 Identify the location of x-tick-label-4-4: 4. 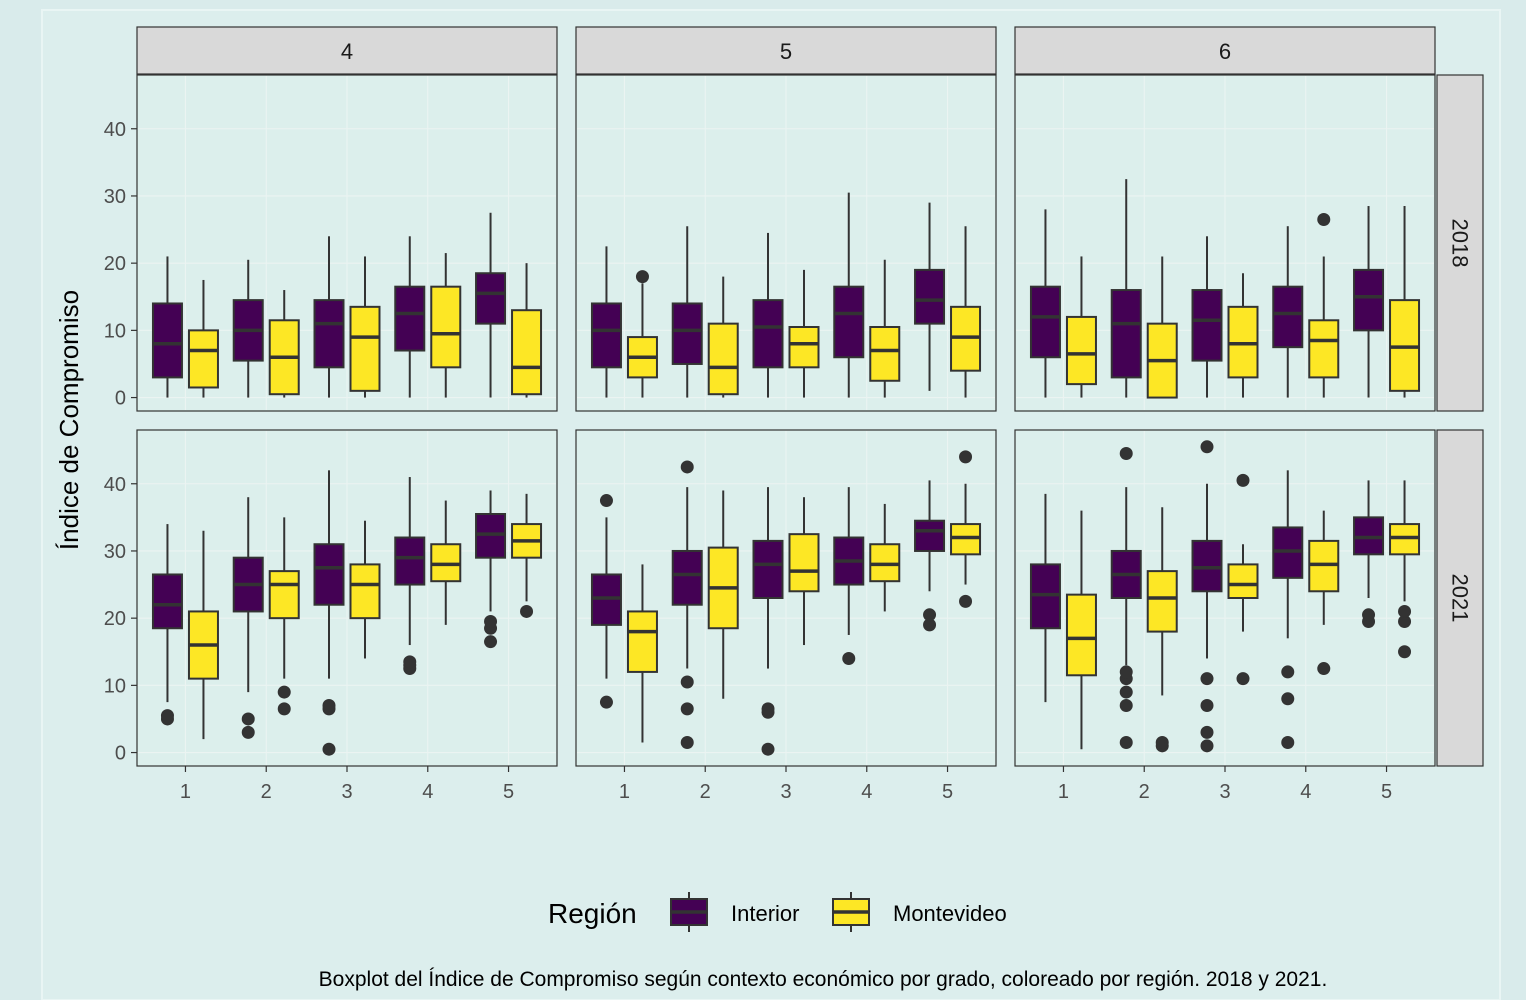
(427, 792).